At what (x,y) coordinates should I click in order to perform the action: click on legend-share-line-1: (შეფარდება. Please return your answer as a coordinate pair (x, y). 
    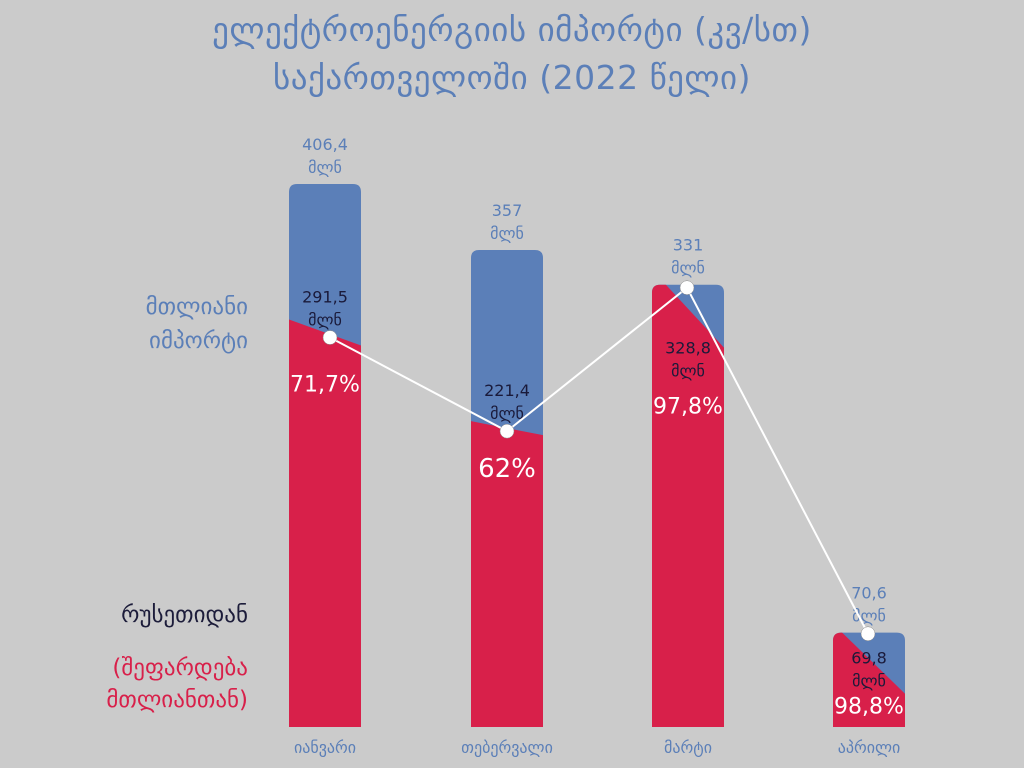
    Looking at the image, I should click on (180, 668).